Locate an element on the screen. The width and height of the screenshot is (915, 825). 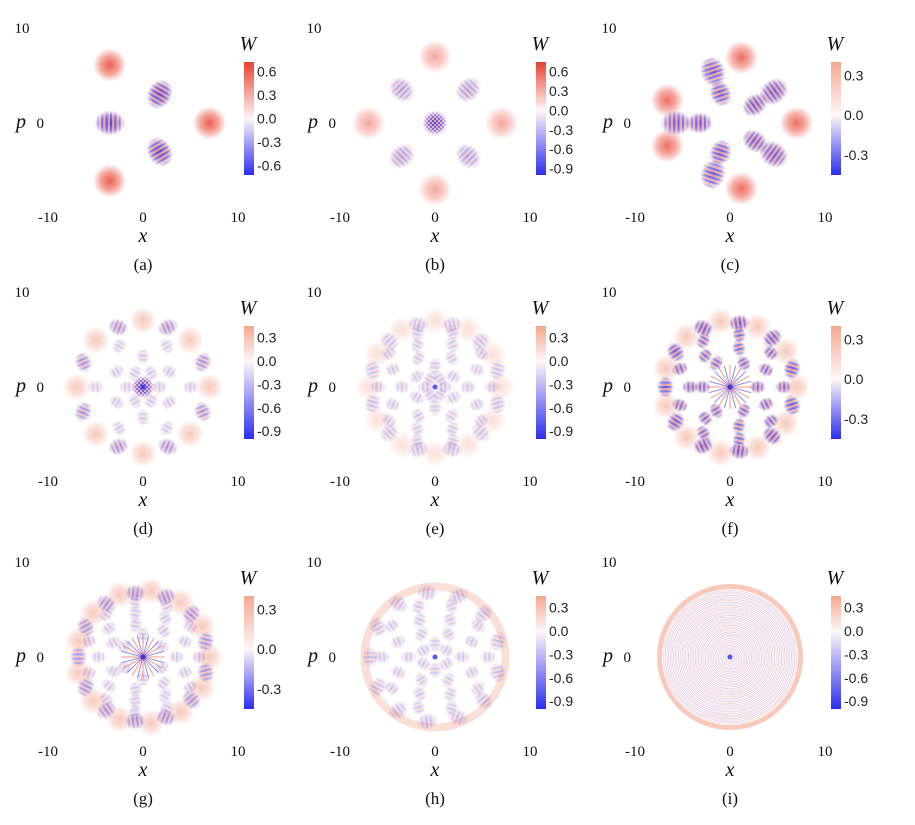
colorbar-tick-label: 0.6 is located at coordinates (559, 72).